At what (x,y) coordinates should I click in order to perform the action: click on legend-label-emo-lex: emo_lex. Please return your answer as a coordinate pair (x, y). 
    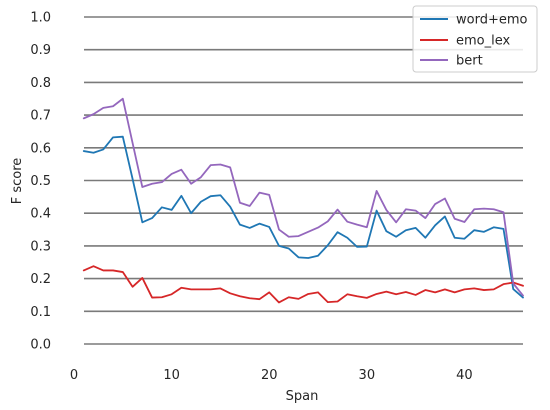
    Looking at the image, I should click on (483, 41).